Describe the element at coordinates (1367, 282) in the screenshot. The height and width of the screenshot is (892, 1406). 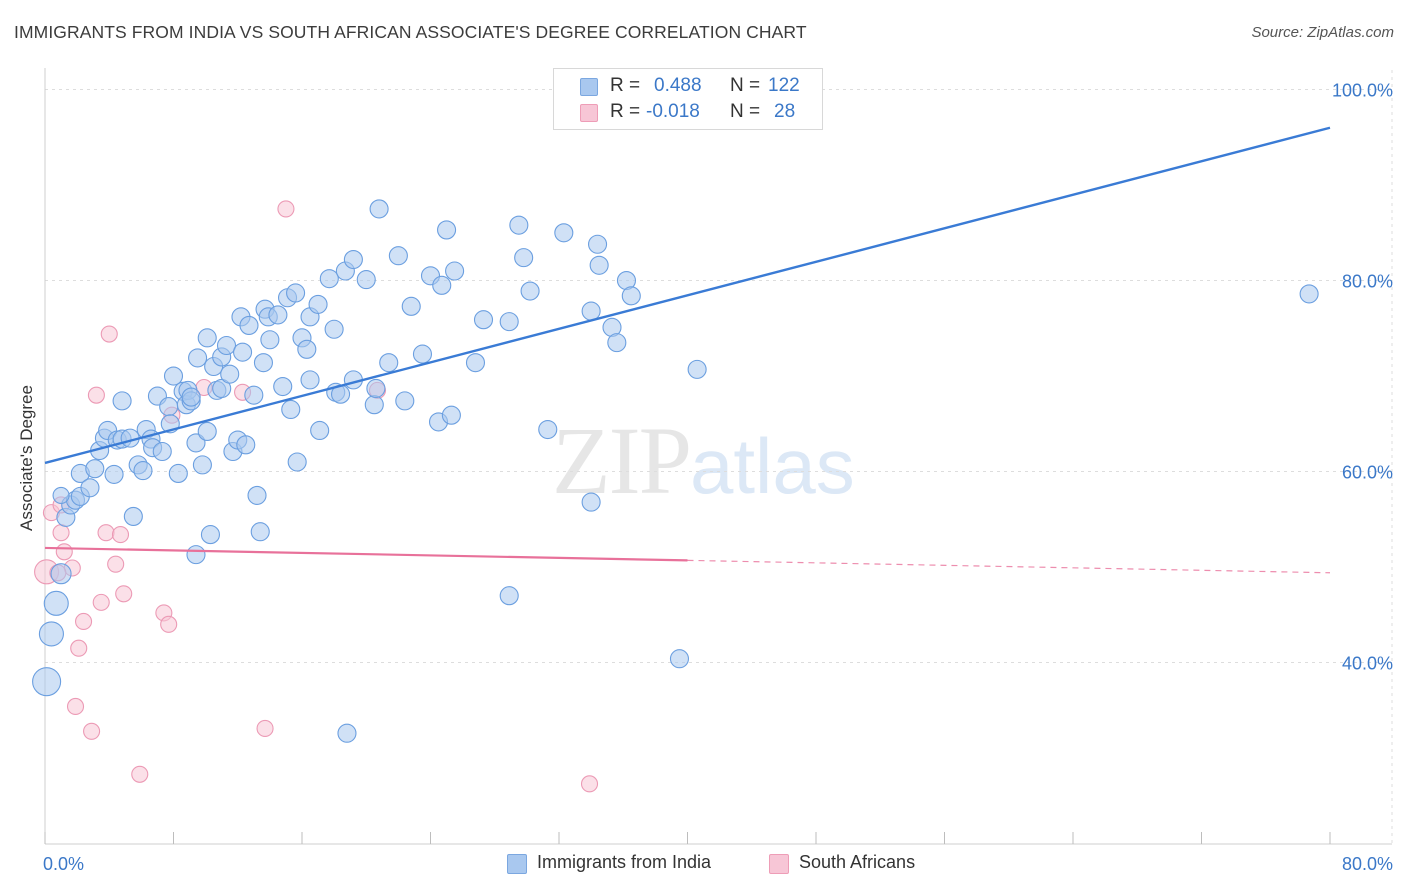
I see `y-tick-label: 80.0%` at that location.